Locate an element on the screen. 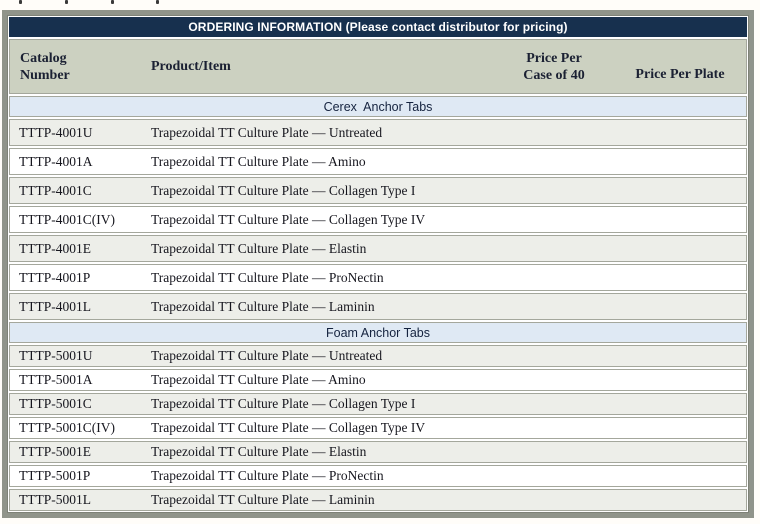 The image size is (760, 524). col-header-product-item: Product/Item is located at coordinates (321, 66).